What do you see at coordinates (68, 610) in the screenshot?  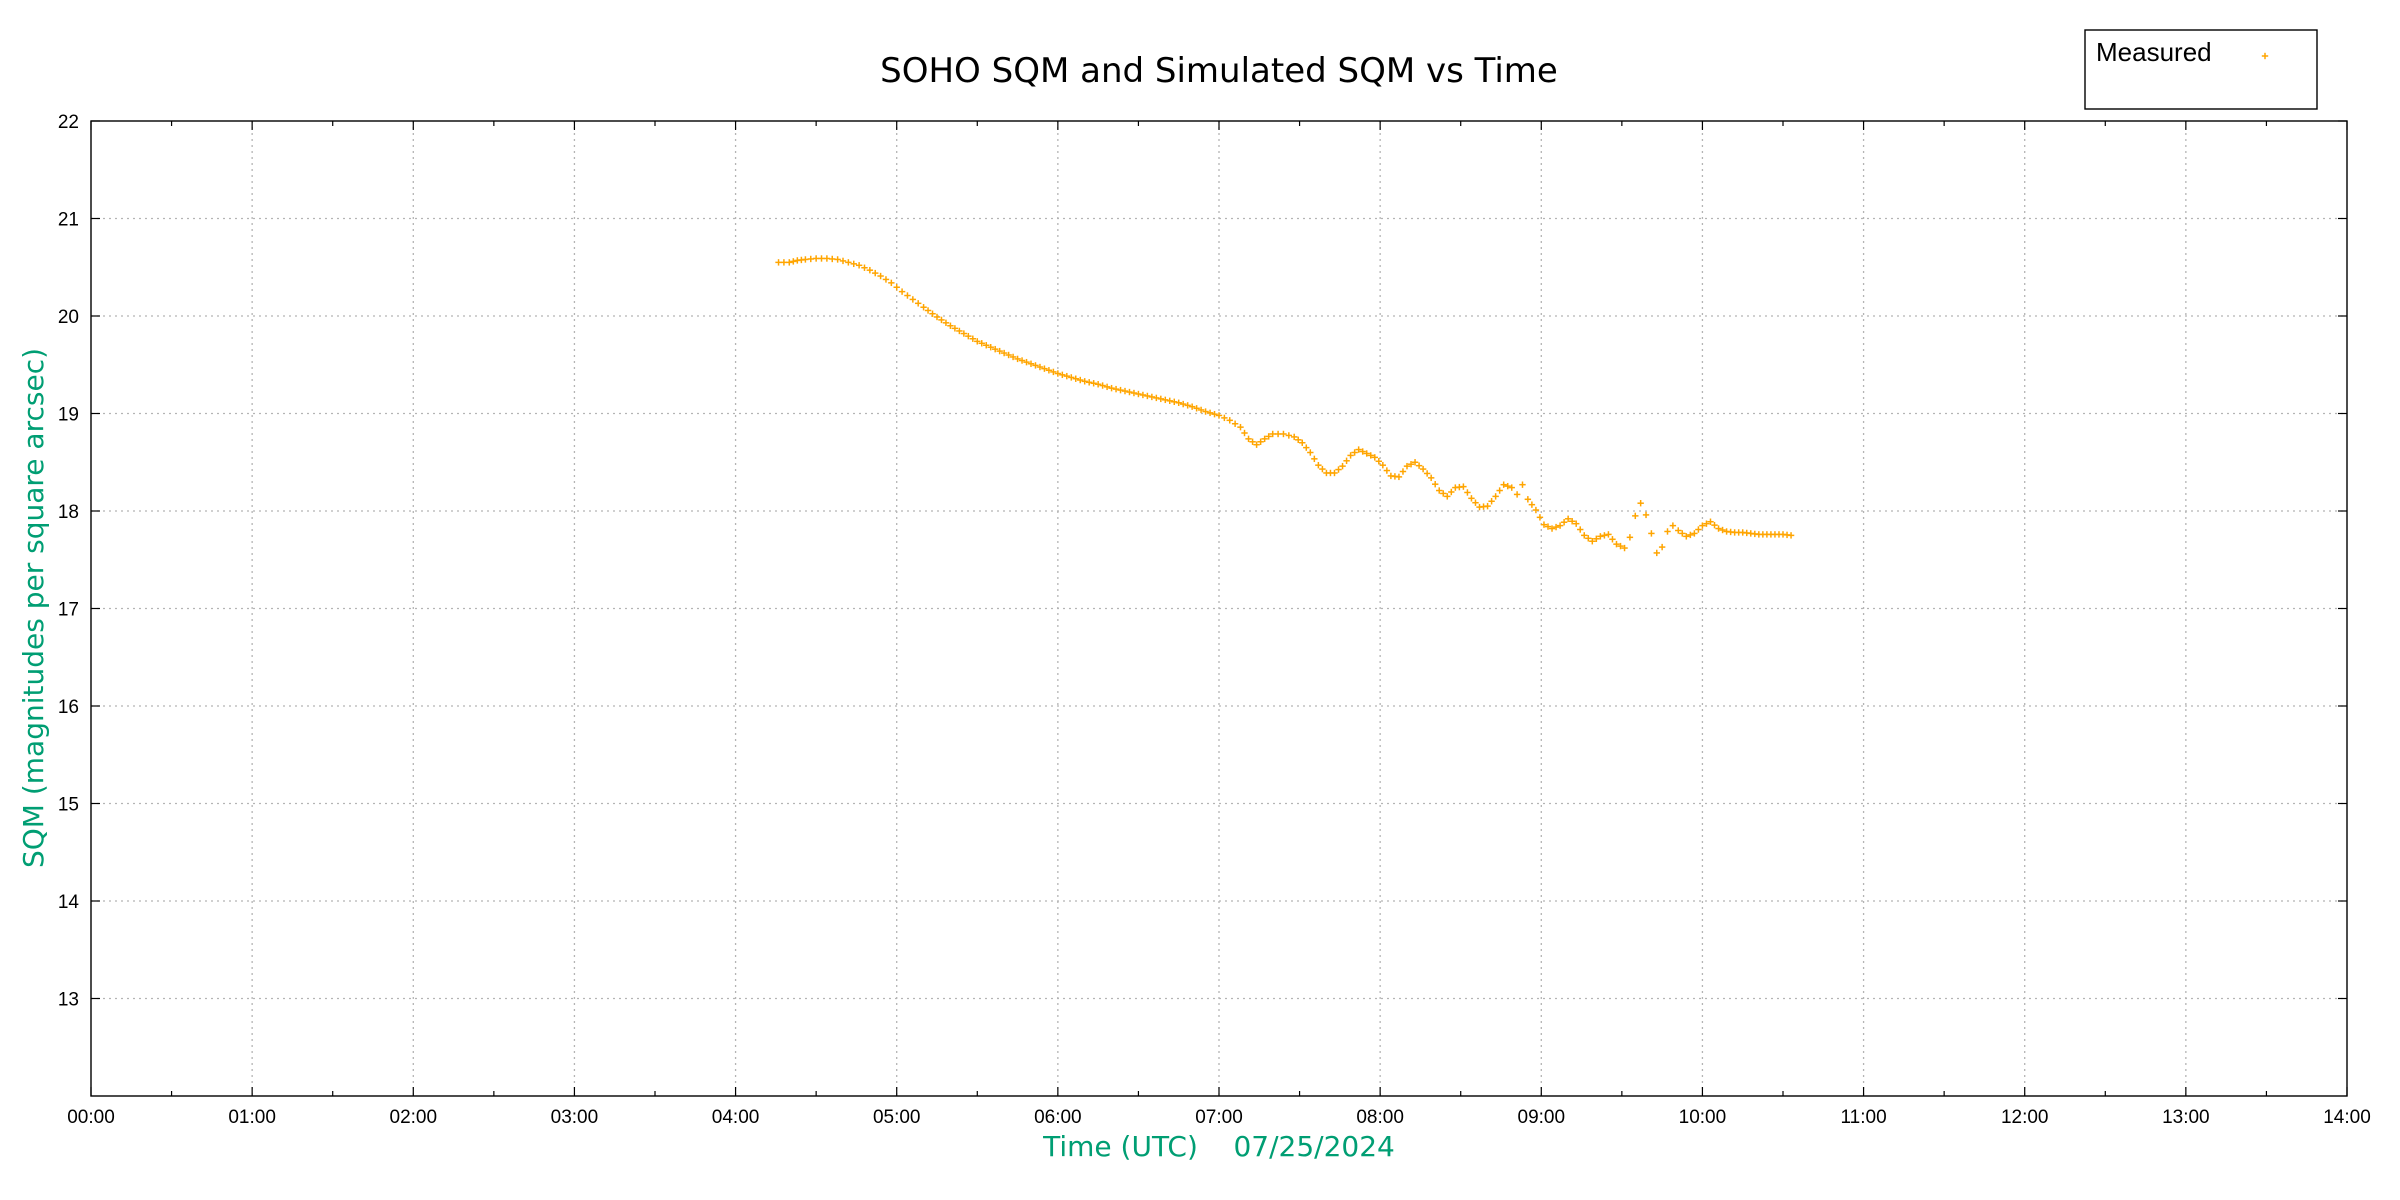 I see `y-tick-label: 17` at bounding box center [68, 610].